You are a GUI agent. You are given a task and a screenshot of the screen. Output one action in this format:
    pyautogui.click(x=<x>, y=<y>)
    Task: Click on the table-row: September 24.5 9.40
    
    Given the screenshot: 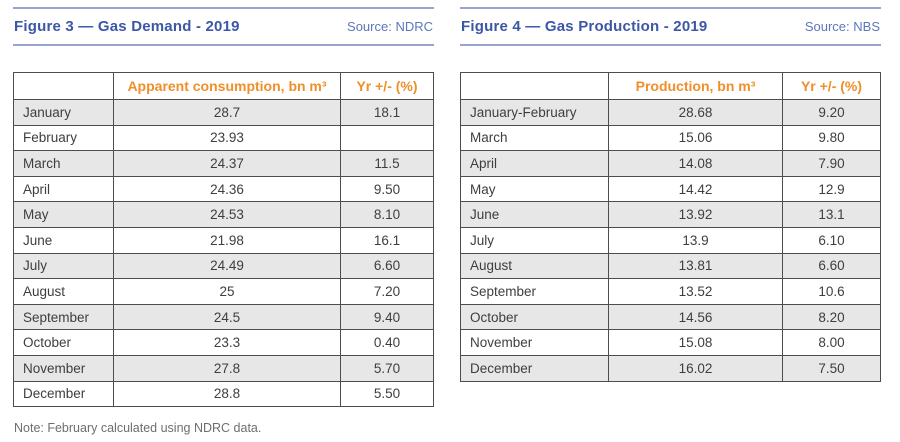 What is the action you would take?
    pyautogui.click(x=223, y=317)
    